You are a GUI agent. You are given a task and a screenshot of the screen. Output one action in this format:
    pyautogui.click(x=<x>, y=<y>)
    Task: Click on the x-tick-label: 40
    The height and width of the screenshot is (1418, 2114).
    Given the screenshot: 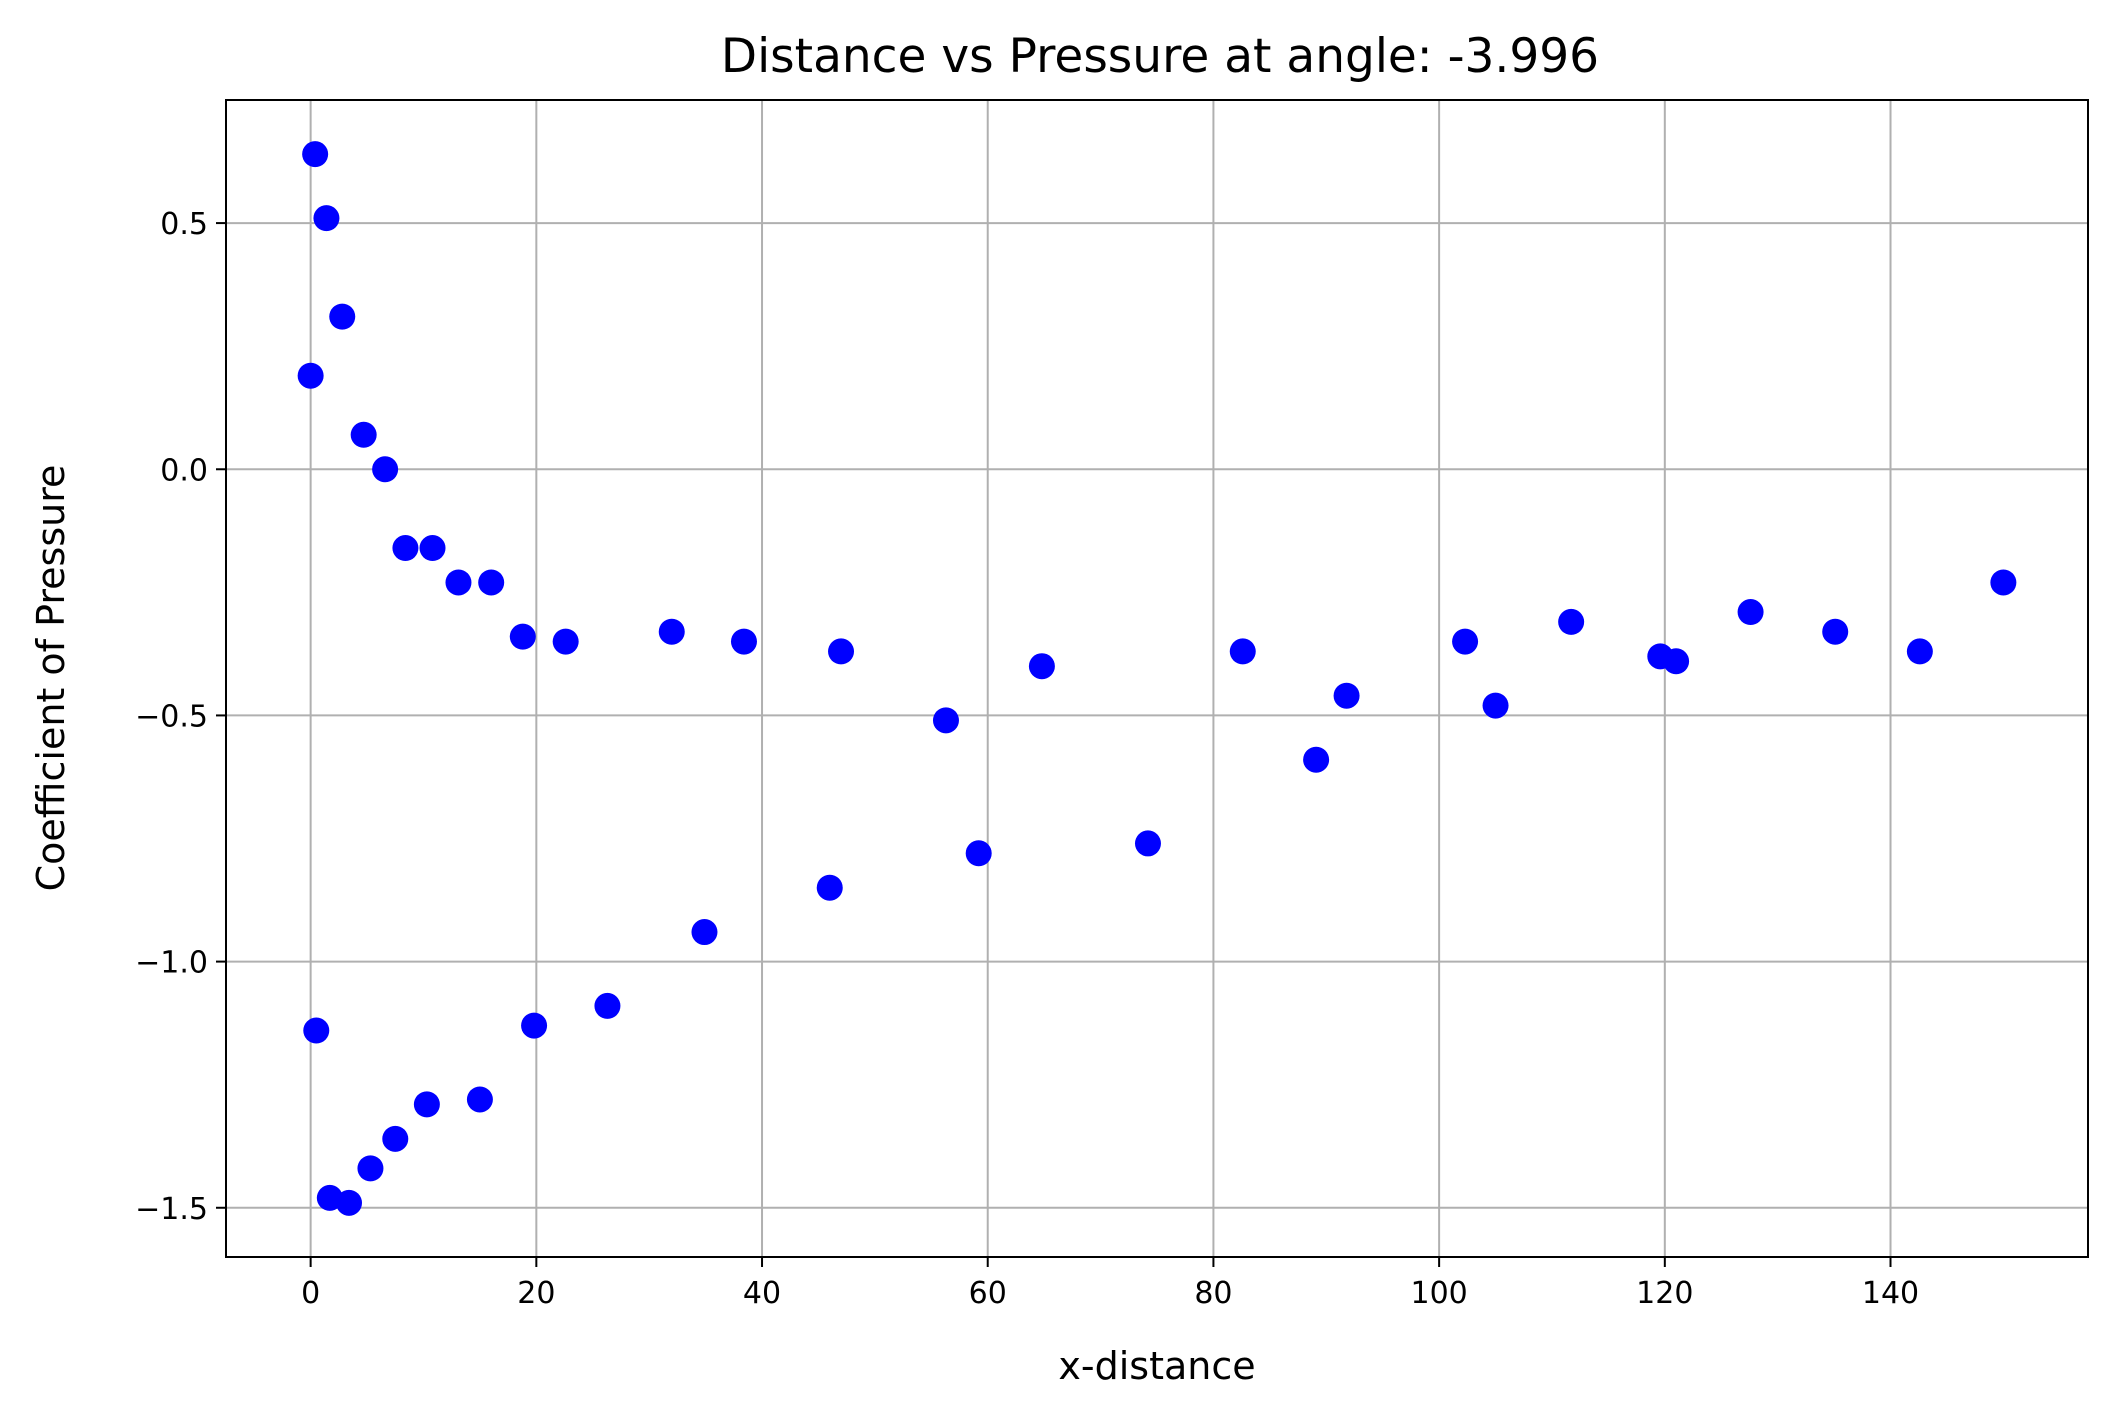 What is the action you would take?
    pyautogui.click(x=762, y=1293)
    